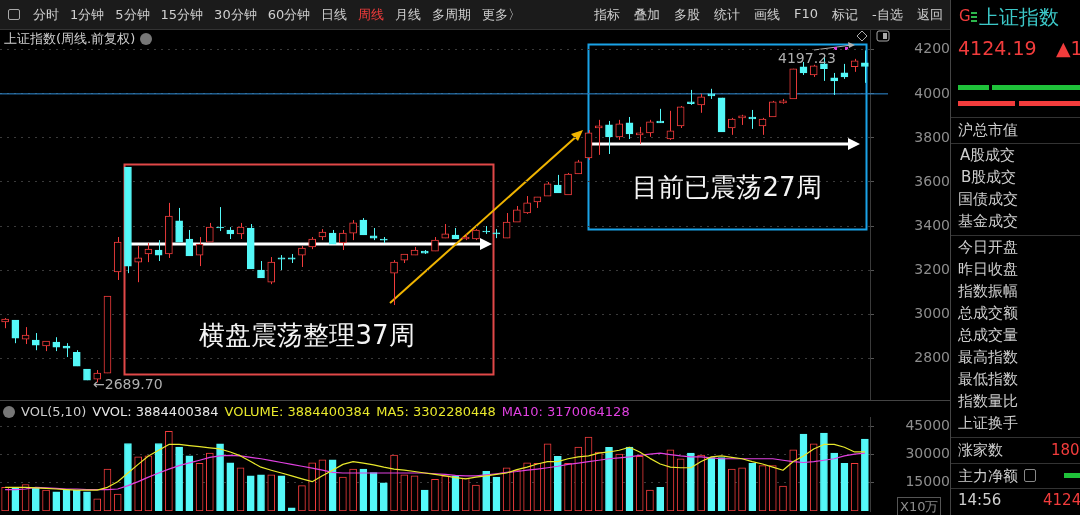  What do you see at coordinates (988, 476) in the screenshot?
I see `text: 主力净额` at bounding box center [988, 476].